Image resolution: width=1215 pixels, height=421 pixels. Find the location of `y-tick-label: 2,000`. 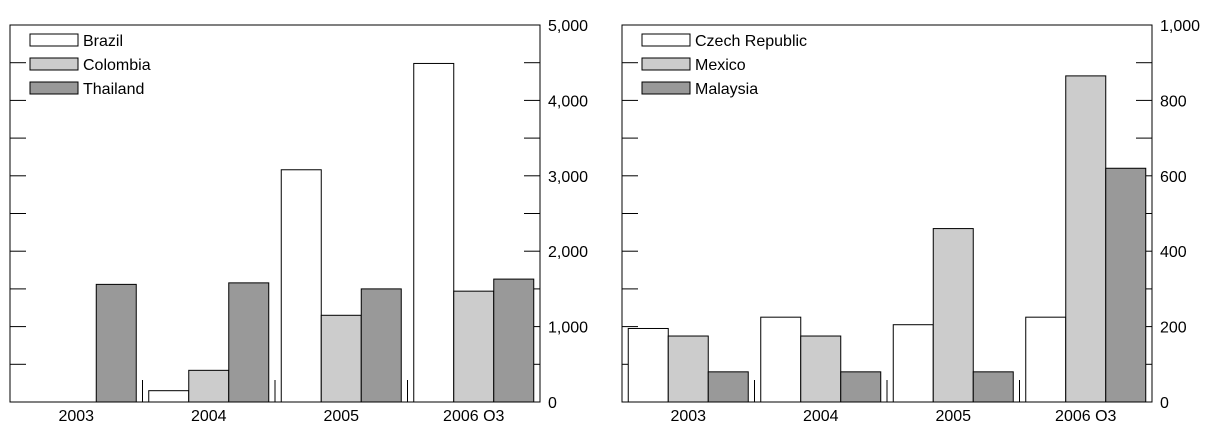

y-tick-label: 2,000 is located at coordinates (568, 252).